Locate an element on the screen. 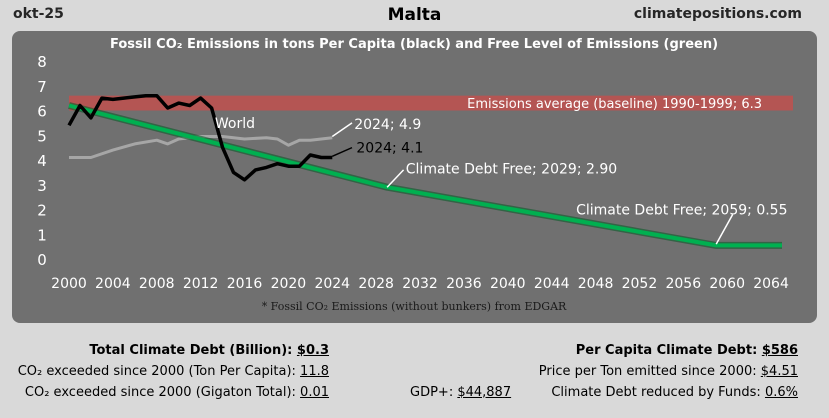  y-tick-label: 6 is located at coordinates (42, 112).